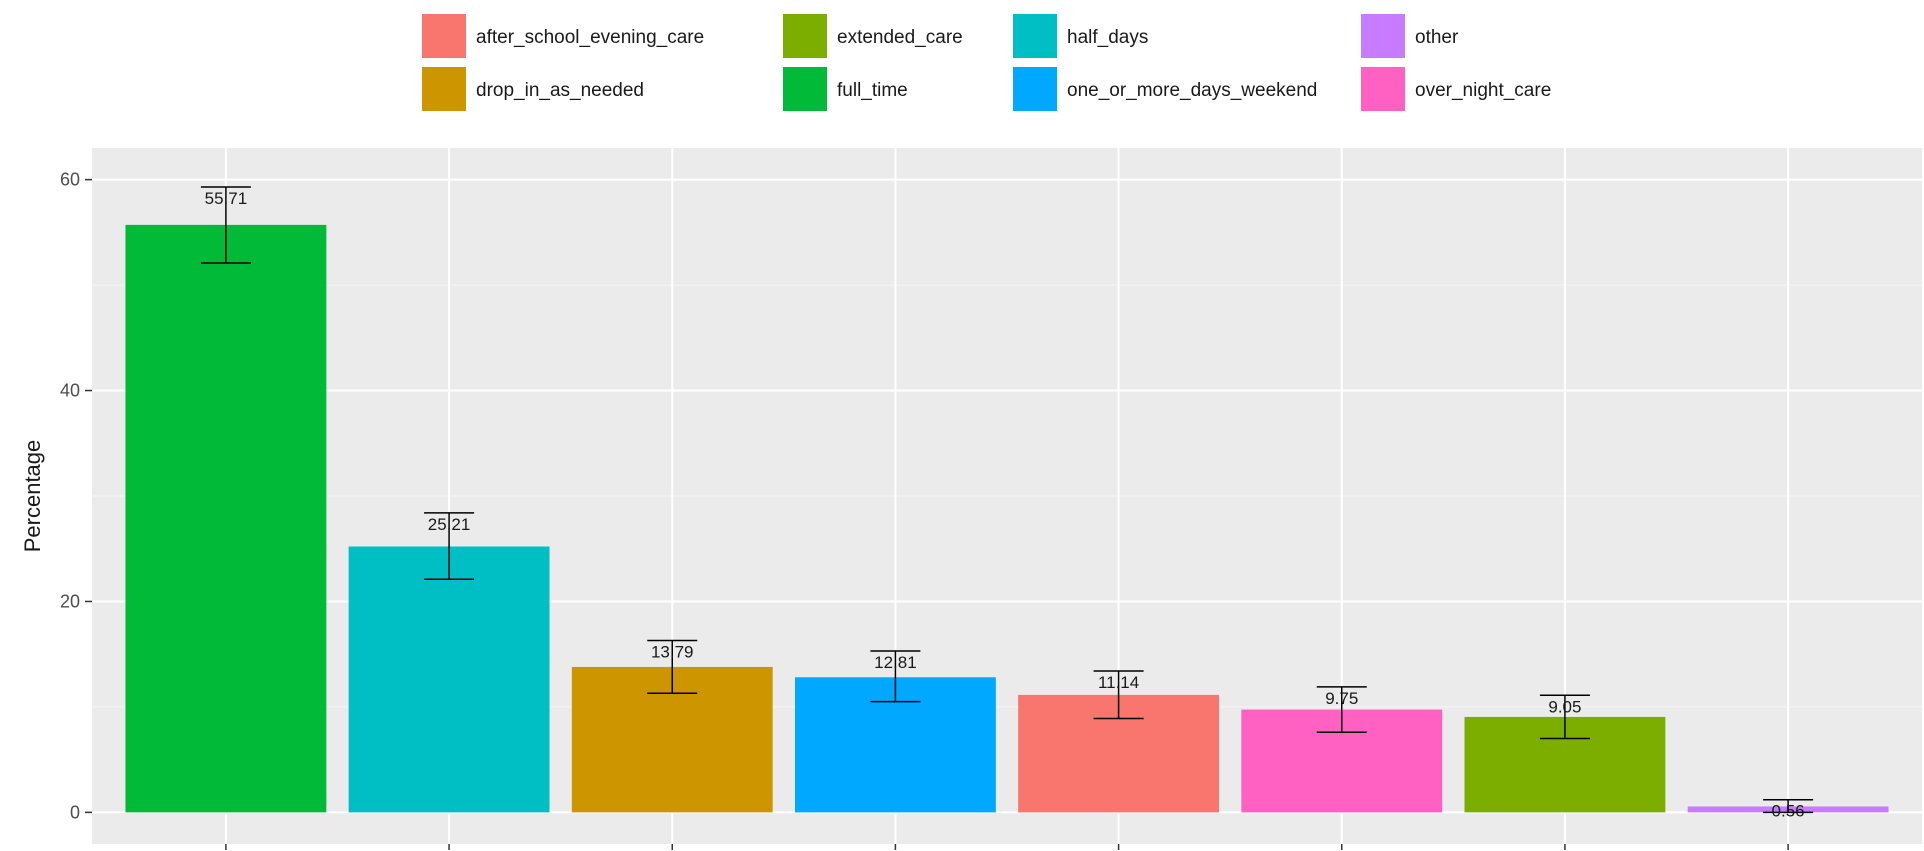 The height and width of the screenshot is (851, 1924). I want to click on y-tick-label: 40, so click(70, 391).